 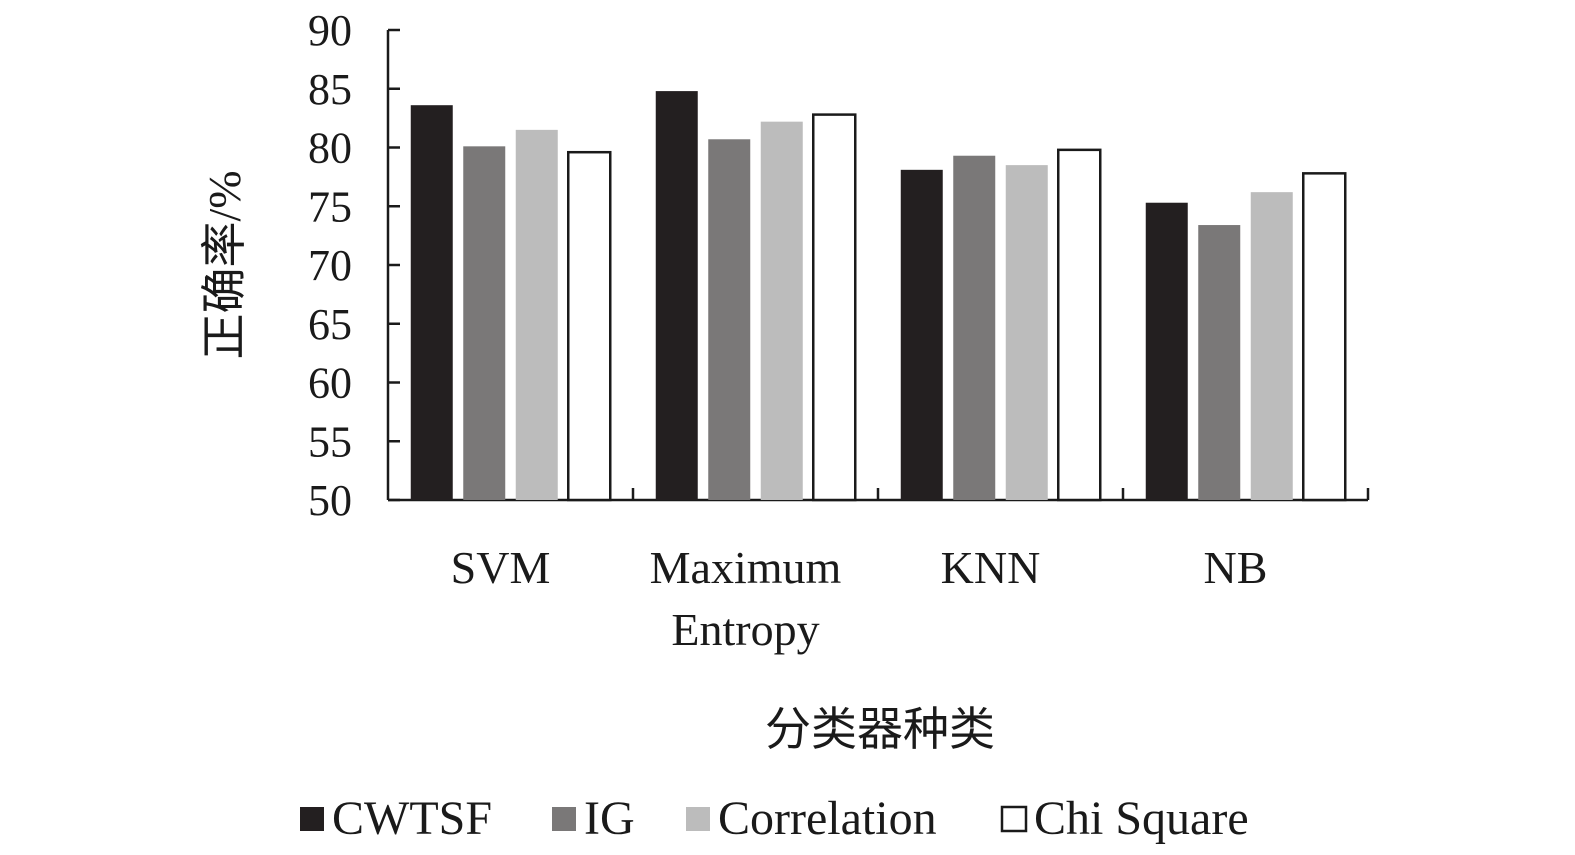 I want to click on y-tick-label: 50, so click(x=330, y=500).